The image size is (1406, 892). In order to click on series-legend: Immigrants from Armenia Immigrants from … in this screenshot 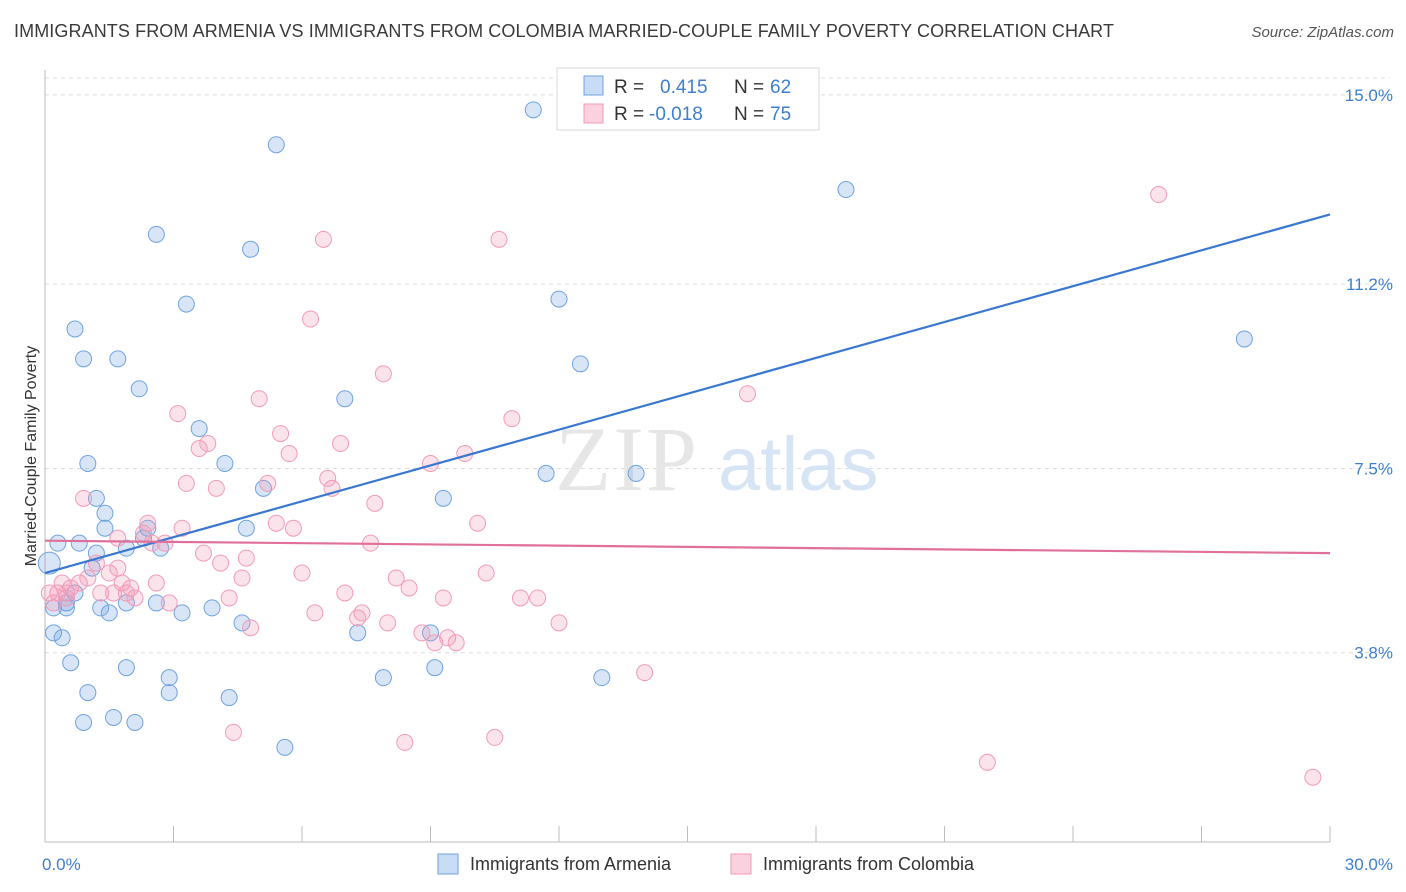, I will do `click(706, 864)`.